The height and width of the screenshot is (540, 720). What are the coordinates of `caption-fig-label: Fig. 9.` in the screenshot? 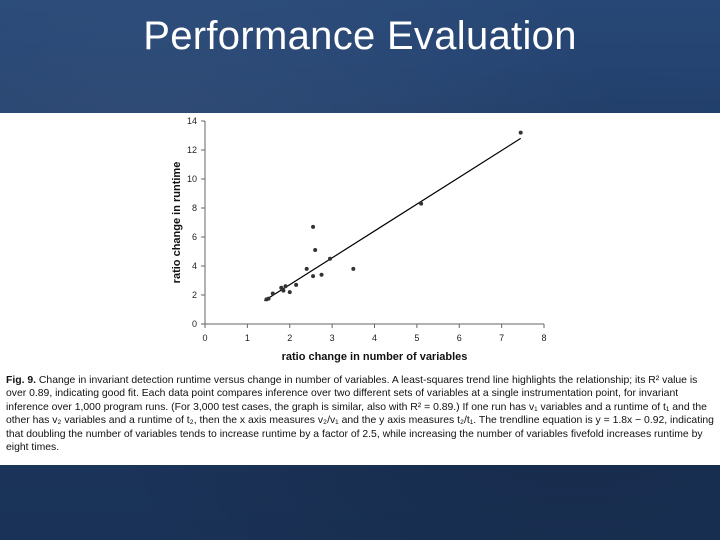 It's located at (21, 380).